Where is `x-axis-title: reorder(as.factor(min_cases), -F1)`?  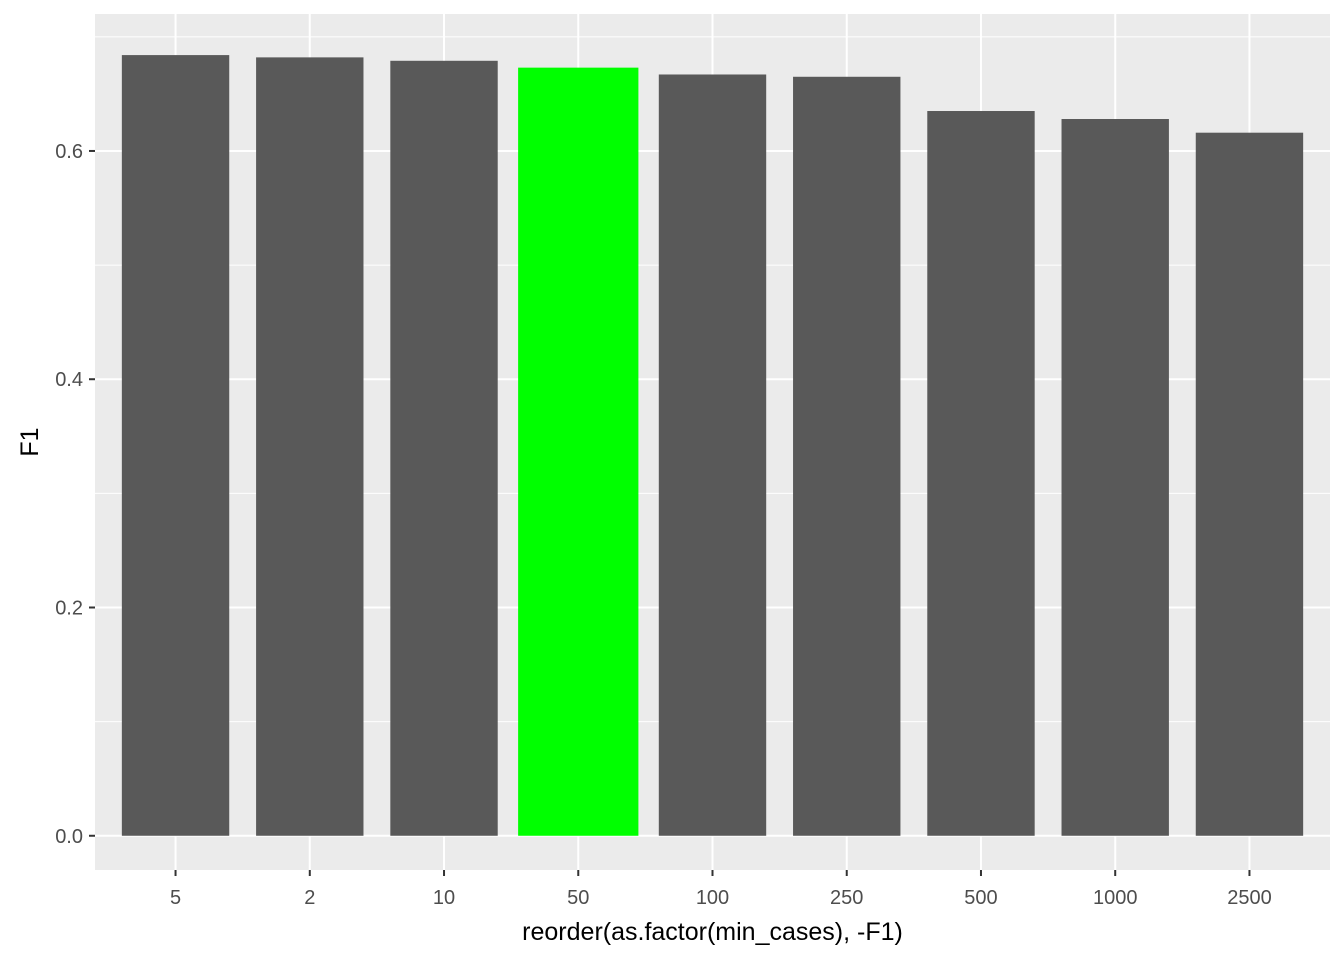
x-axis-title: reorder(as.factor(min_cases), -F1) is located at coordinates (712, 932).